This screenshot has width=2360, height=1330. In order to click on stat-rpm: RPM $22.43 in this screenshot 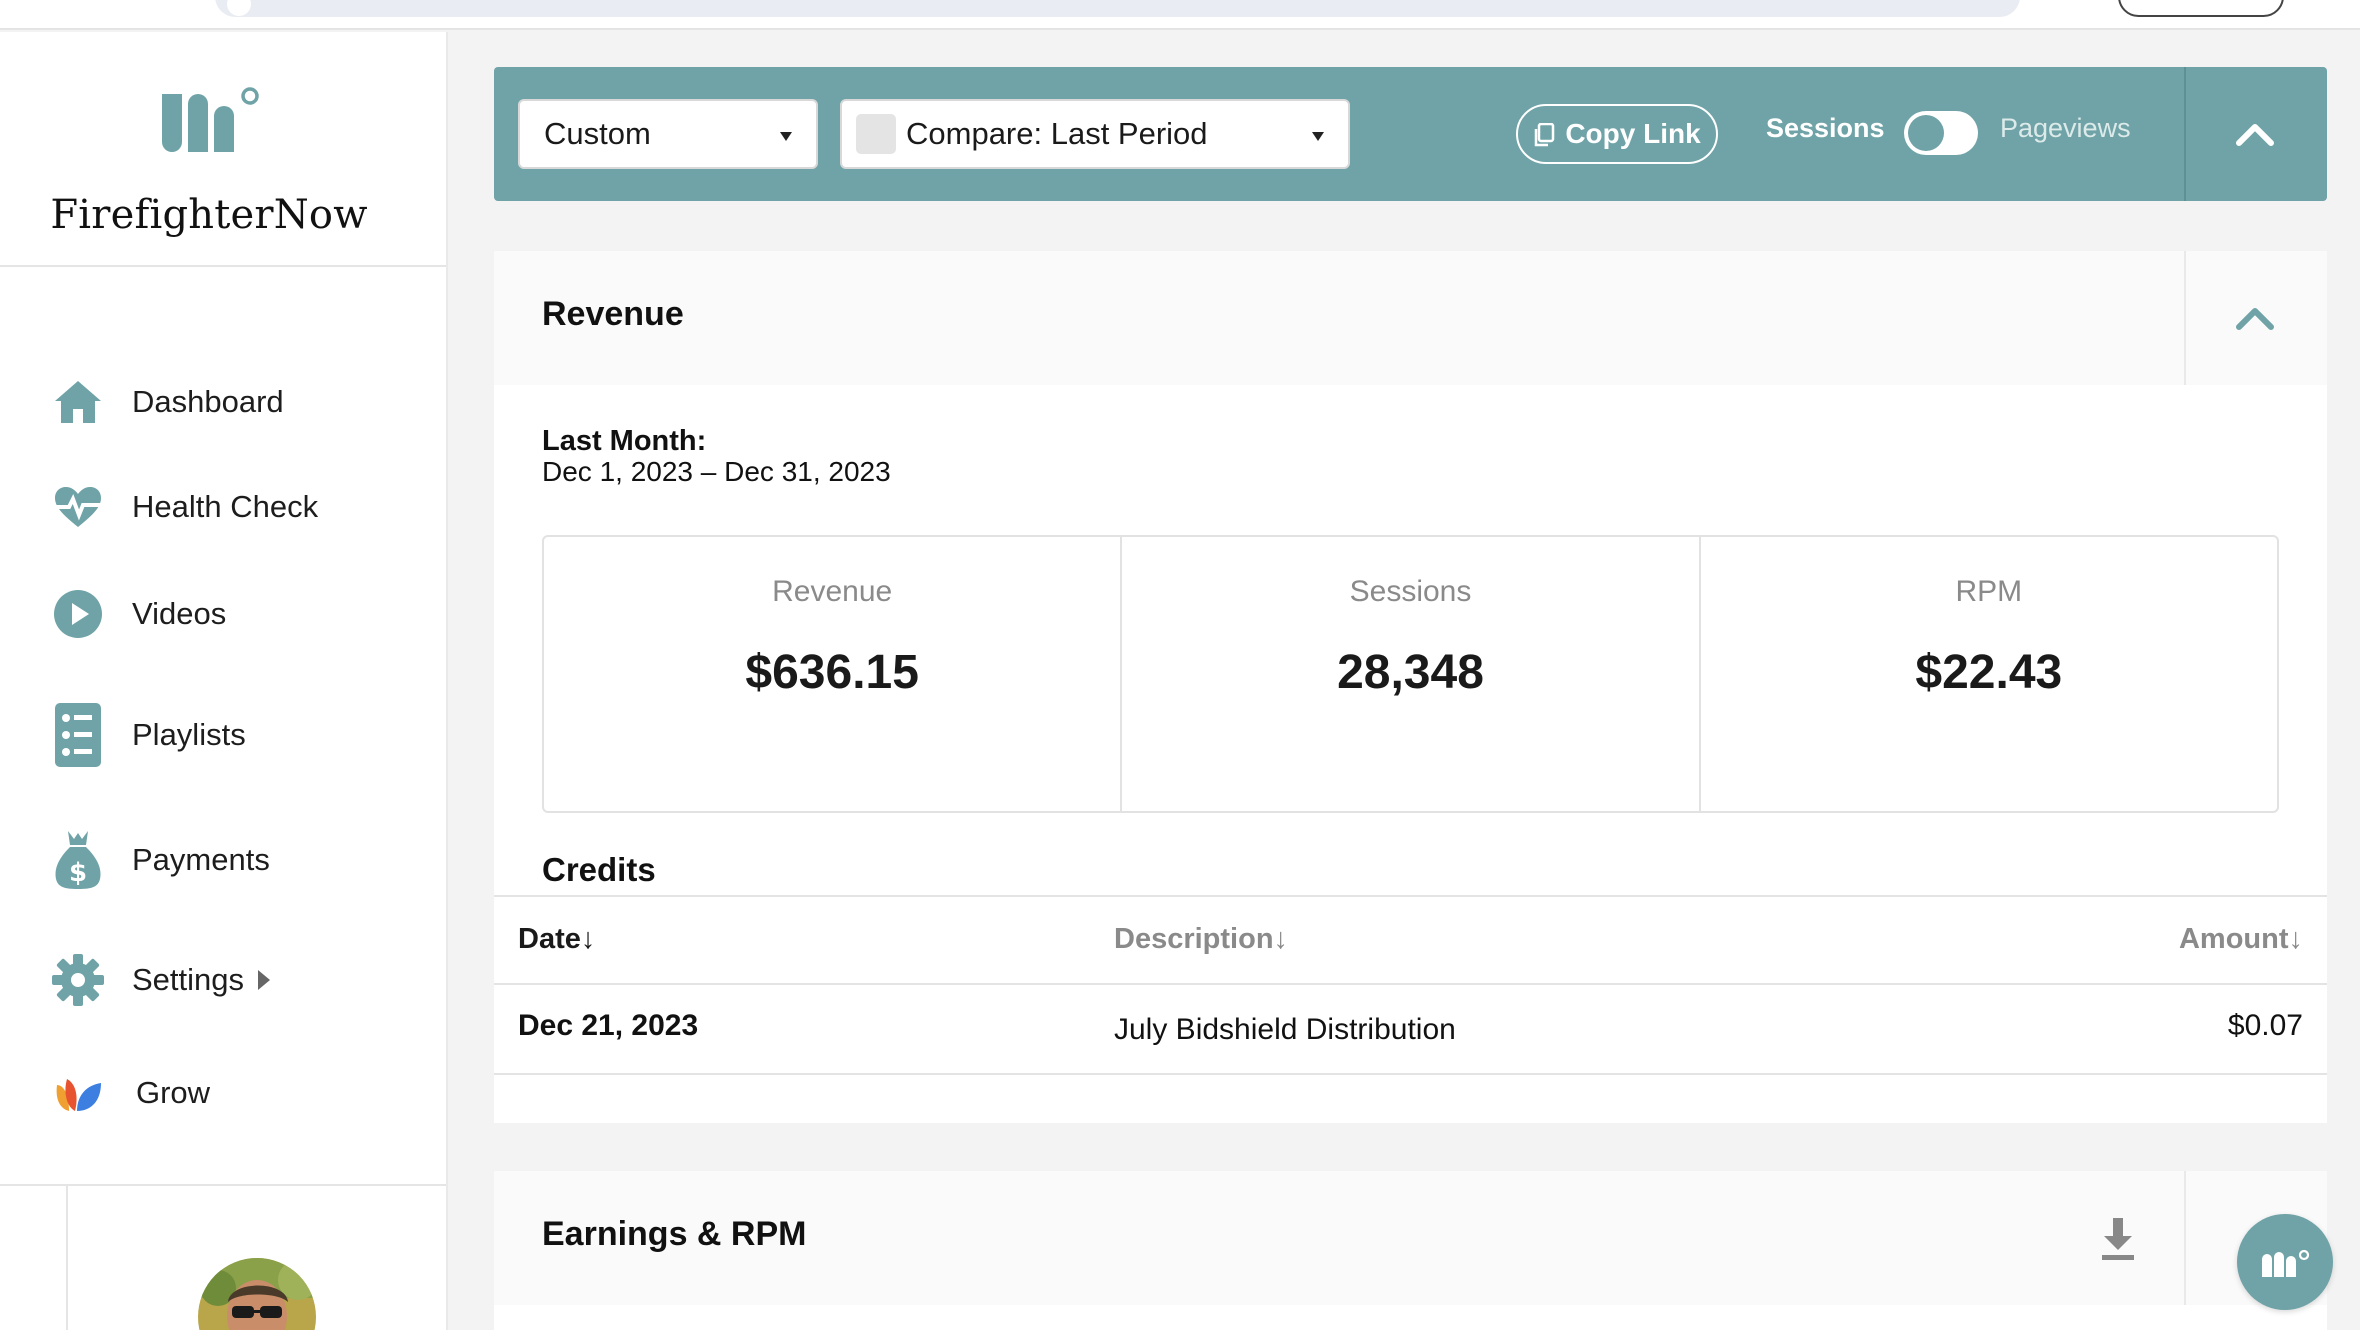, I will do `click(1989, 674)`.